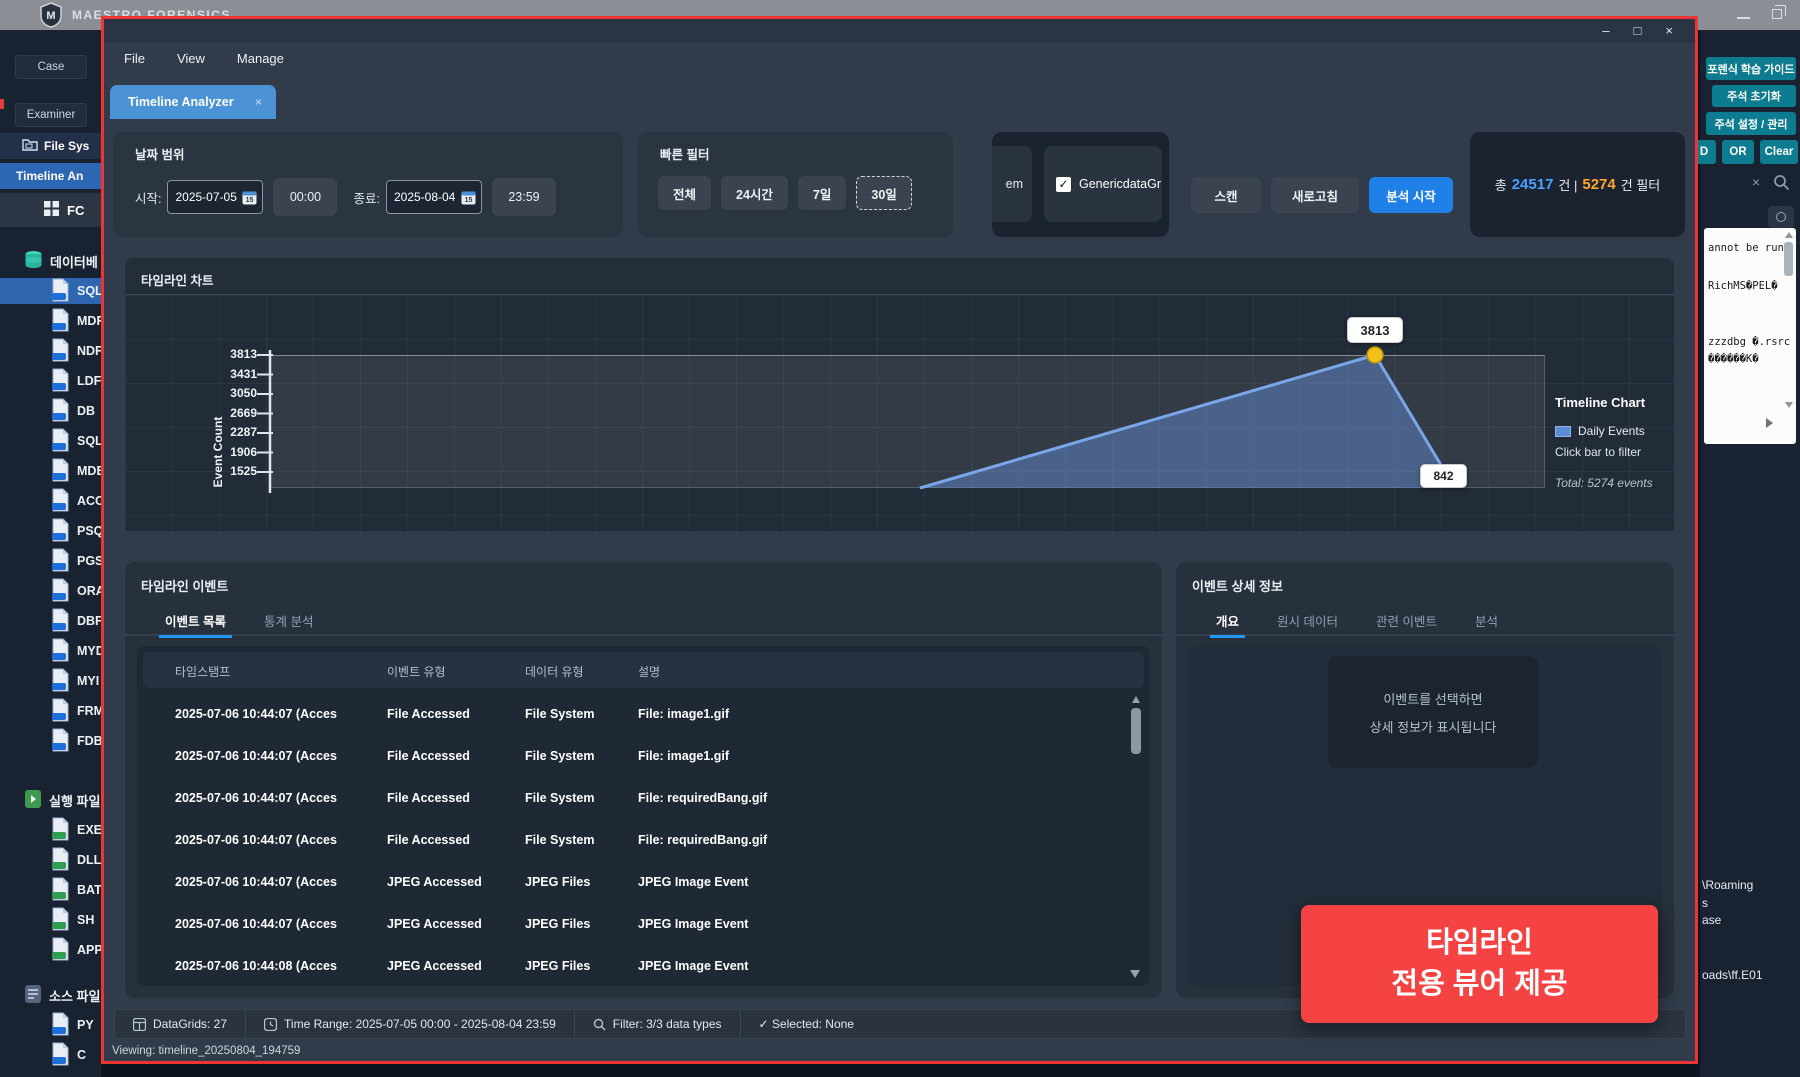  What do you see at coordinates (523, 197) in the screenshot?
I see `end-time-input: 23:59` at bounding box center [523, 197].